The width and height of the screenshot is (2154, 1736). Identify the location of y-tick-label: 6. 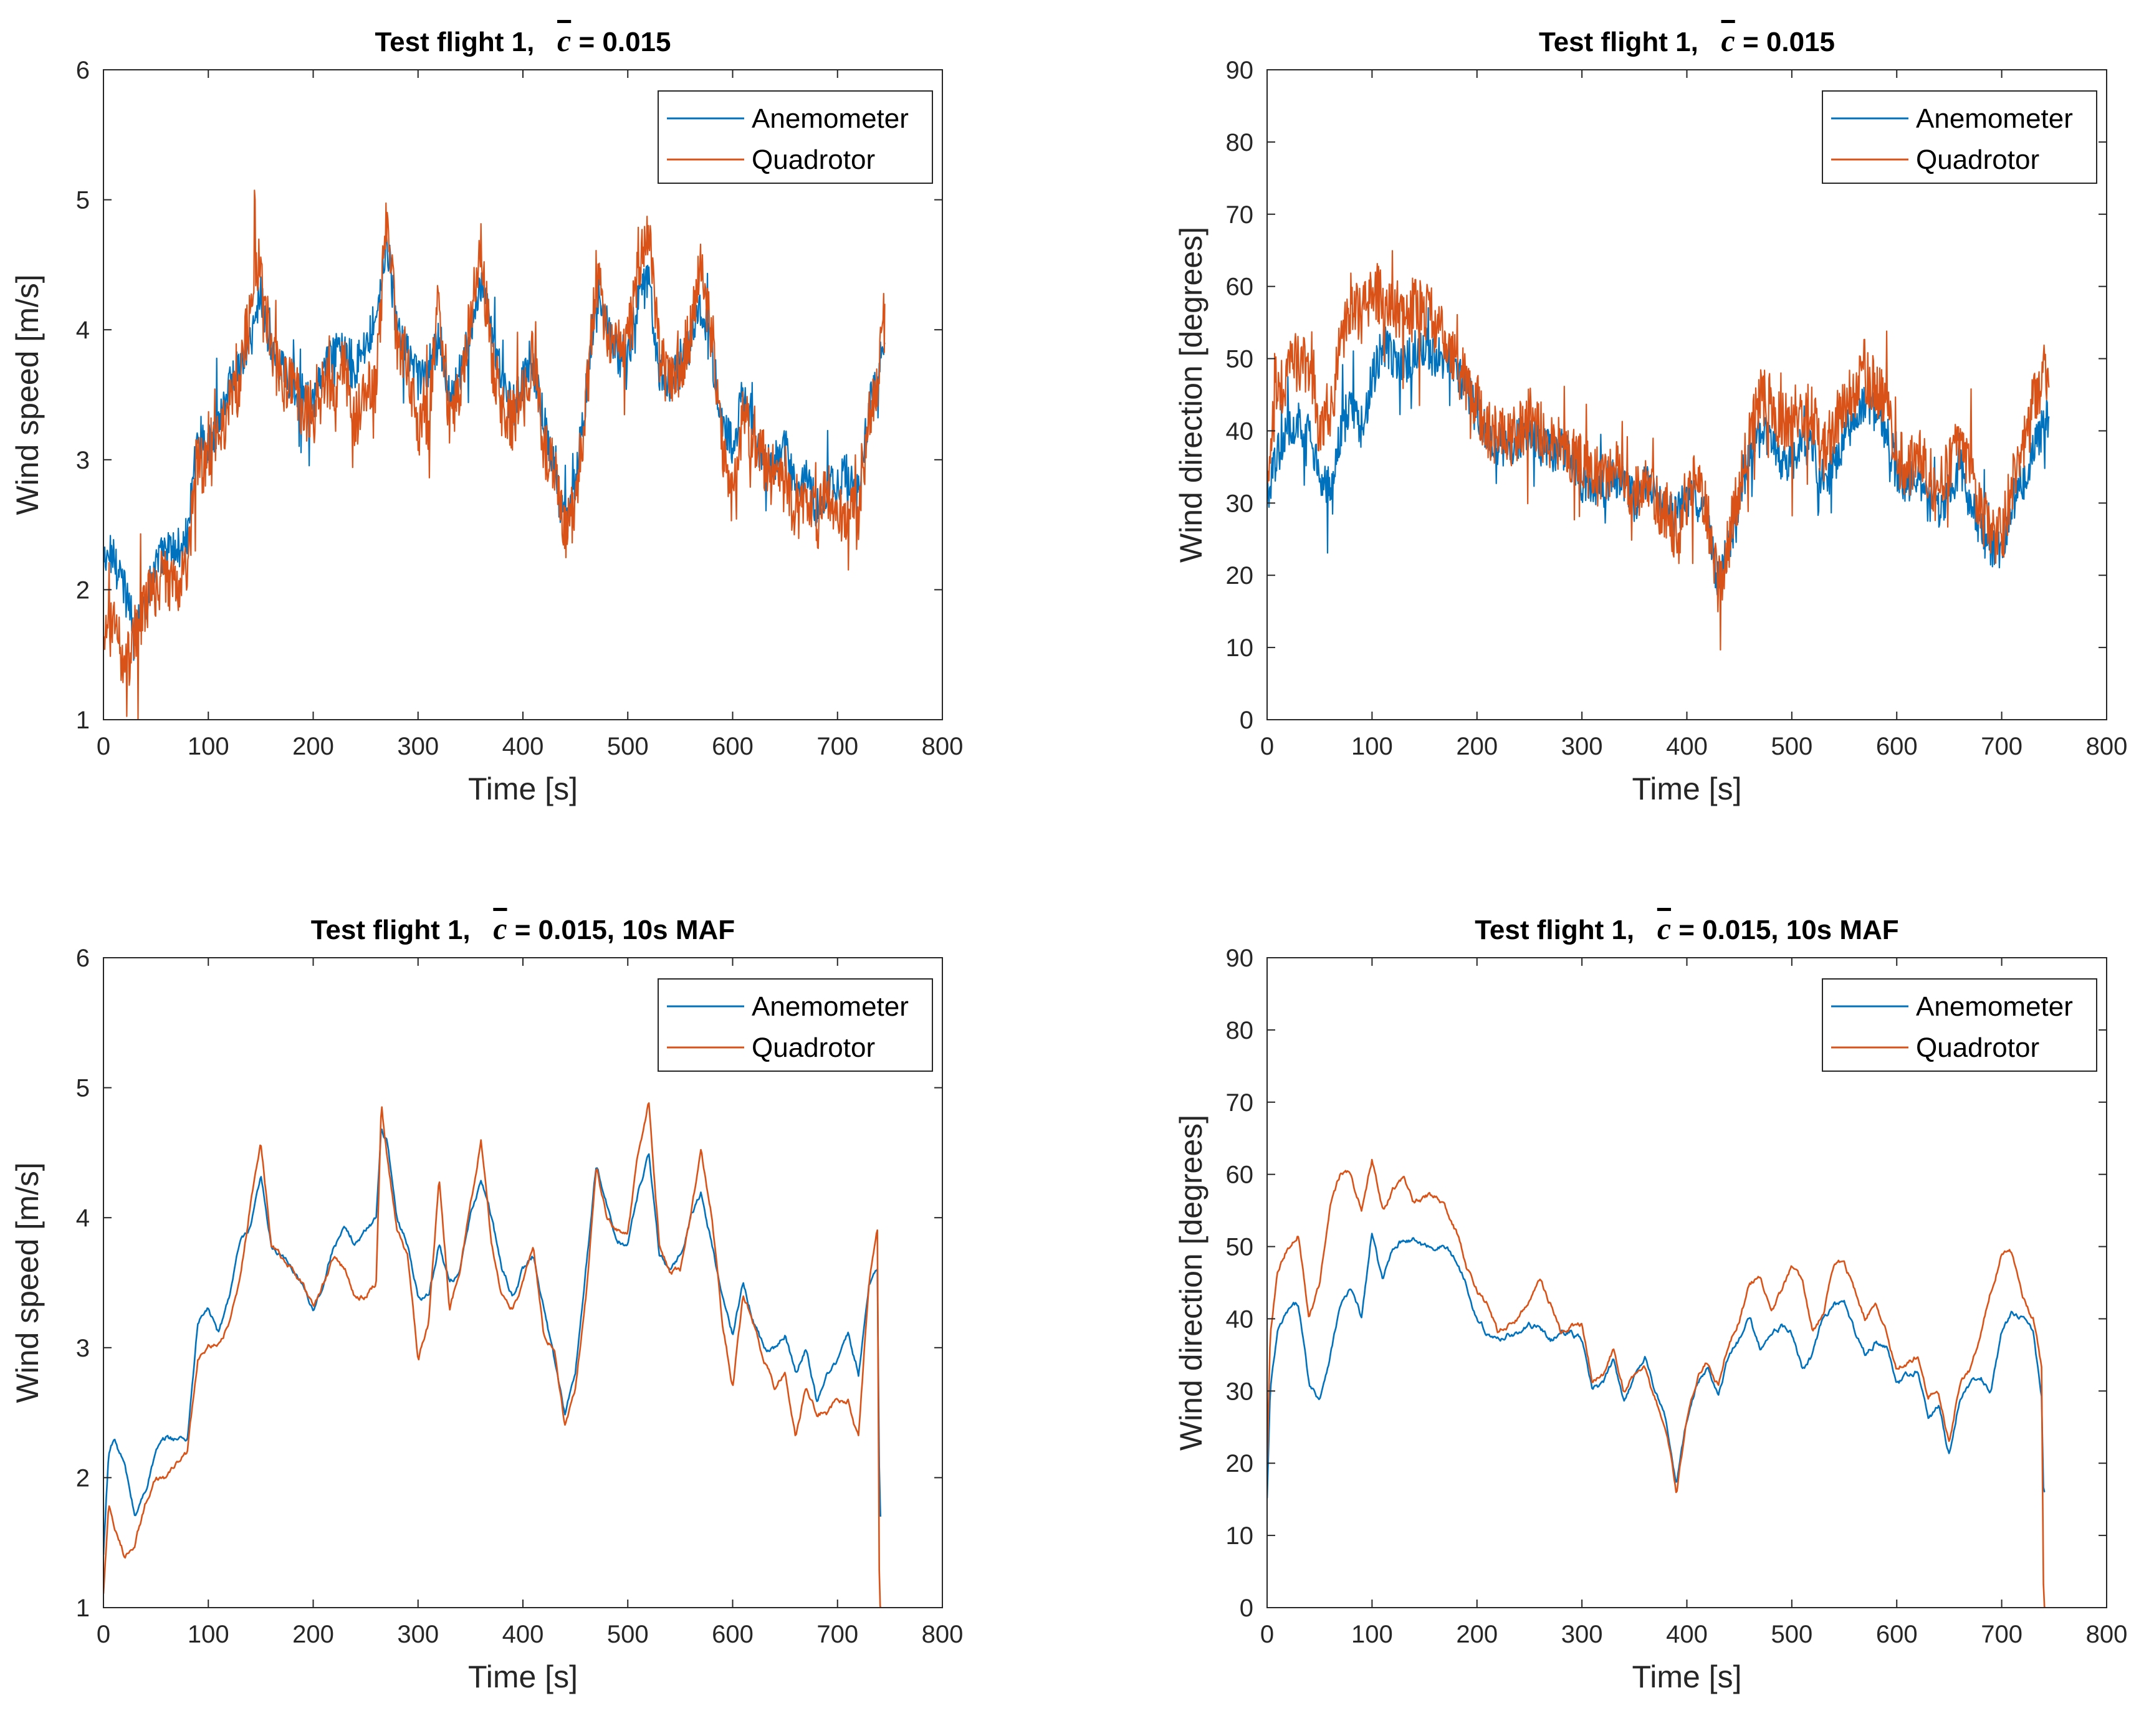
(83, 70).